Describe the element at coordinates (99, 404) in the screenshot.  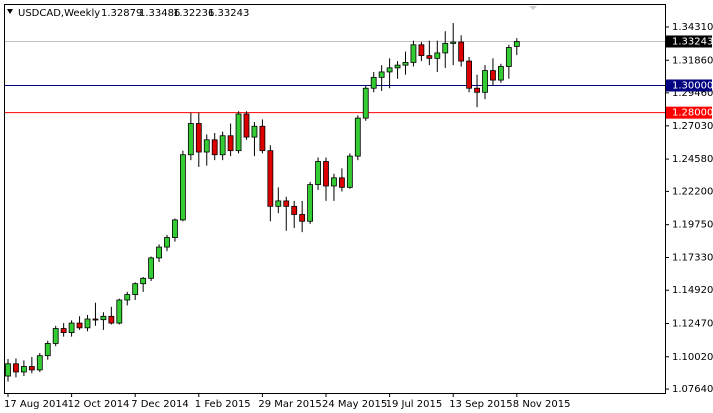
I see `x-tick-label: 12 Oct 2014` at that location.